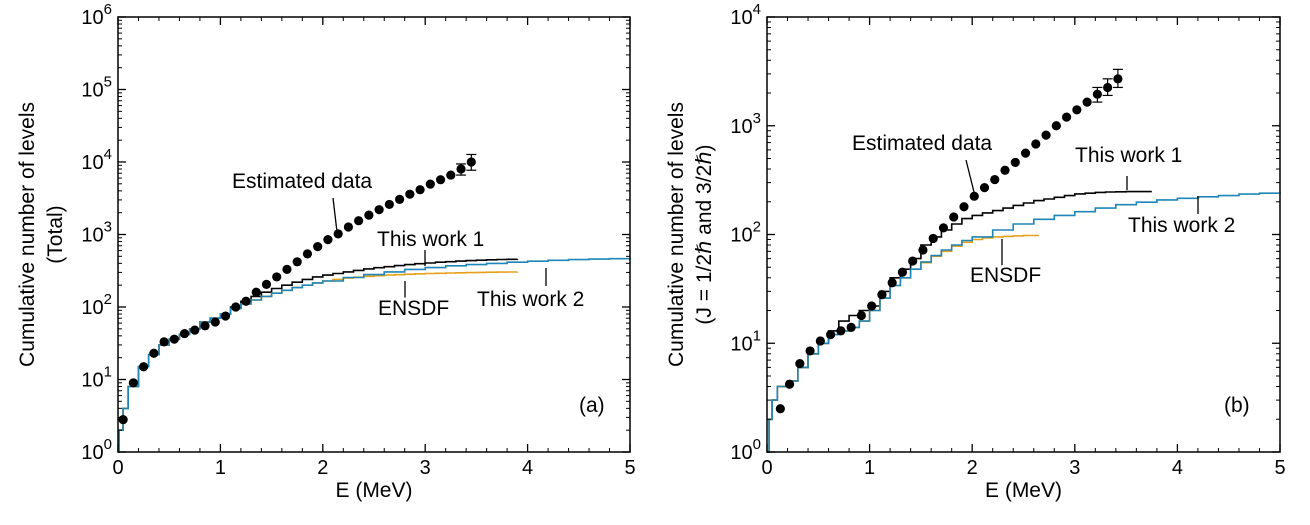 The height and width of the screenshot is (525, 1310). I want to click on y-axis-subtitle: (J = 1/2ℏ and 3/2ℏ), so click(704, 234).